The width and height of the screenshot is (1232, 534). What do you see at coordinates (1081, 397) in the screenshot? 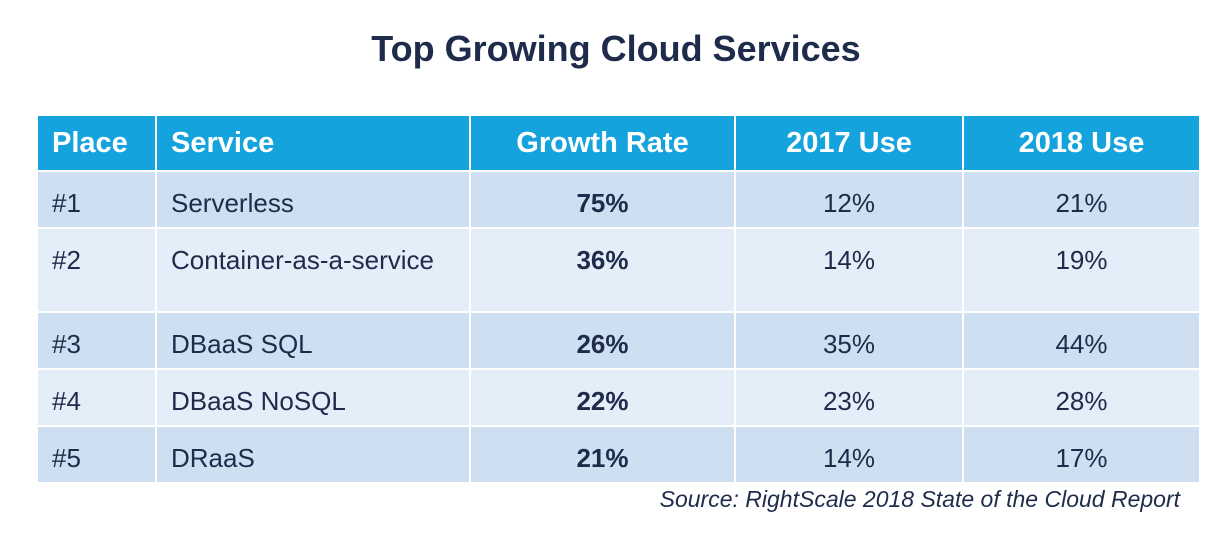
I see `cell-2018-use: 28%` at bounding box center [1081, 397].